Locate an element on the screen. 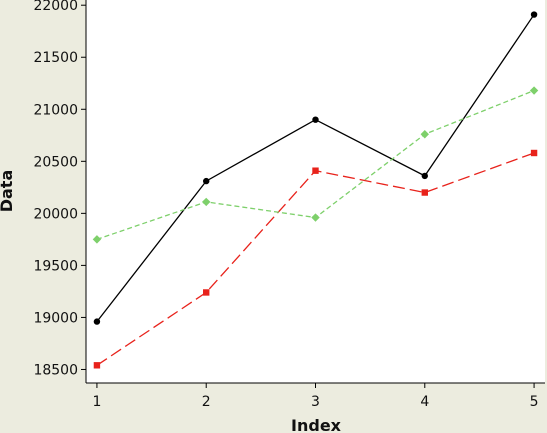 The image size is (547, 433). y-tick-label: 19000 is located at coordinates (55, 318).